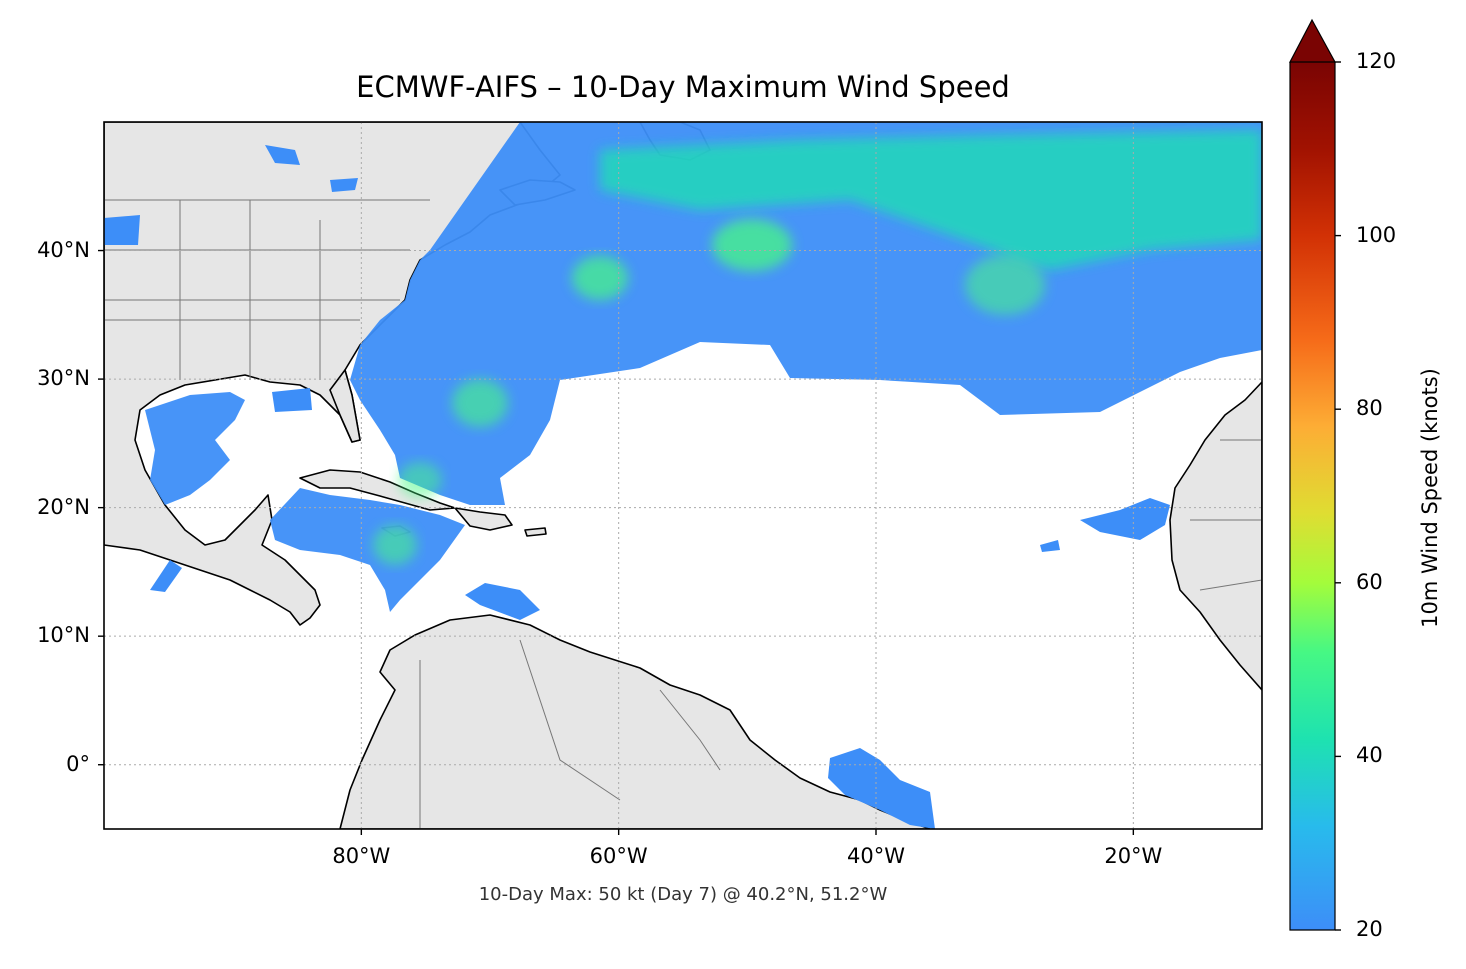  I want to click on colorbar-tick-label: 120, so click(1376, 61).